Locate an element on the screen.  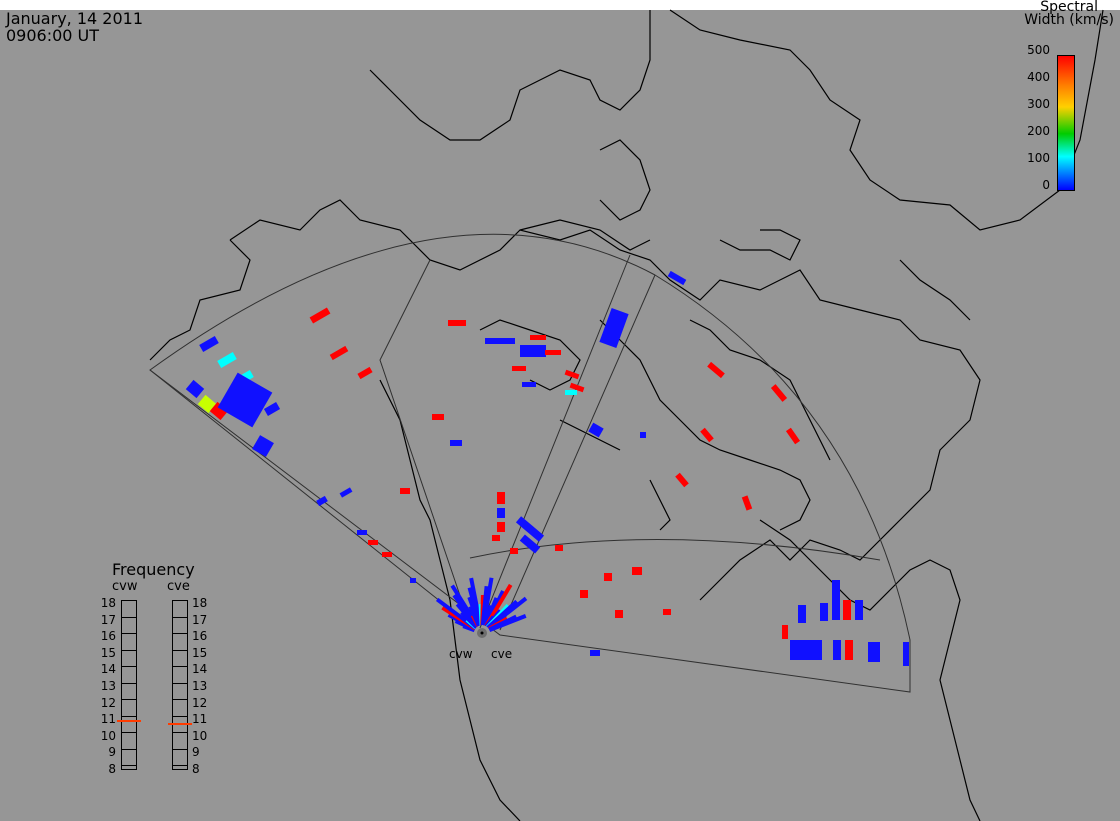
frequency-tick-label: 17 is located at coordinates (108, 619).